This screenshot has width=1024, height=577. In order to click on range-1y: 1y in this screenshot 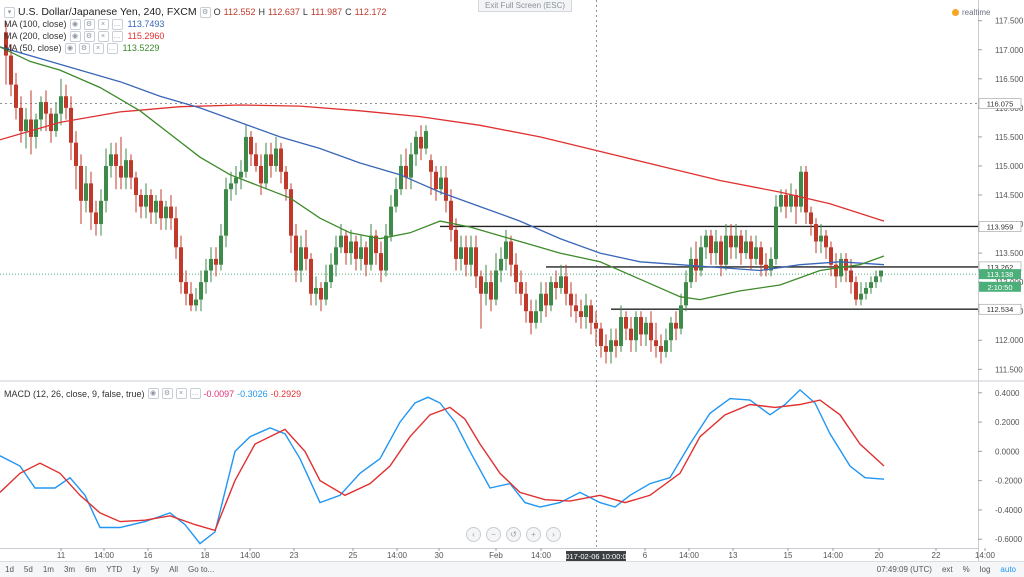, I will do `click(136, 569)`.